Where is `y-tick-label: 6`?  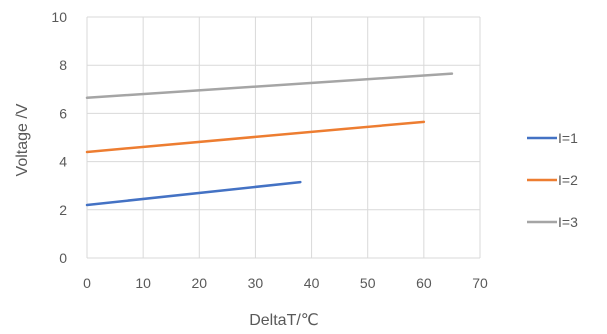 y-tick-label: 6 is located at coordinates (63, 113).